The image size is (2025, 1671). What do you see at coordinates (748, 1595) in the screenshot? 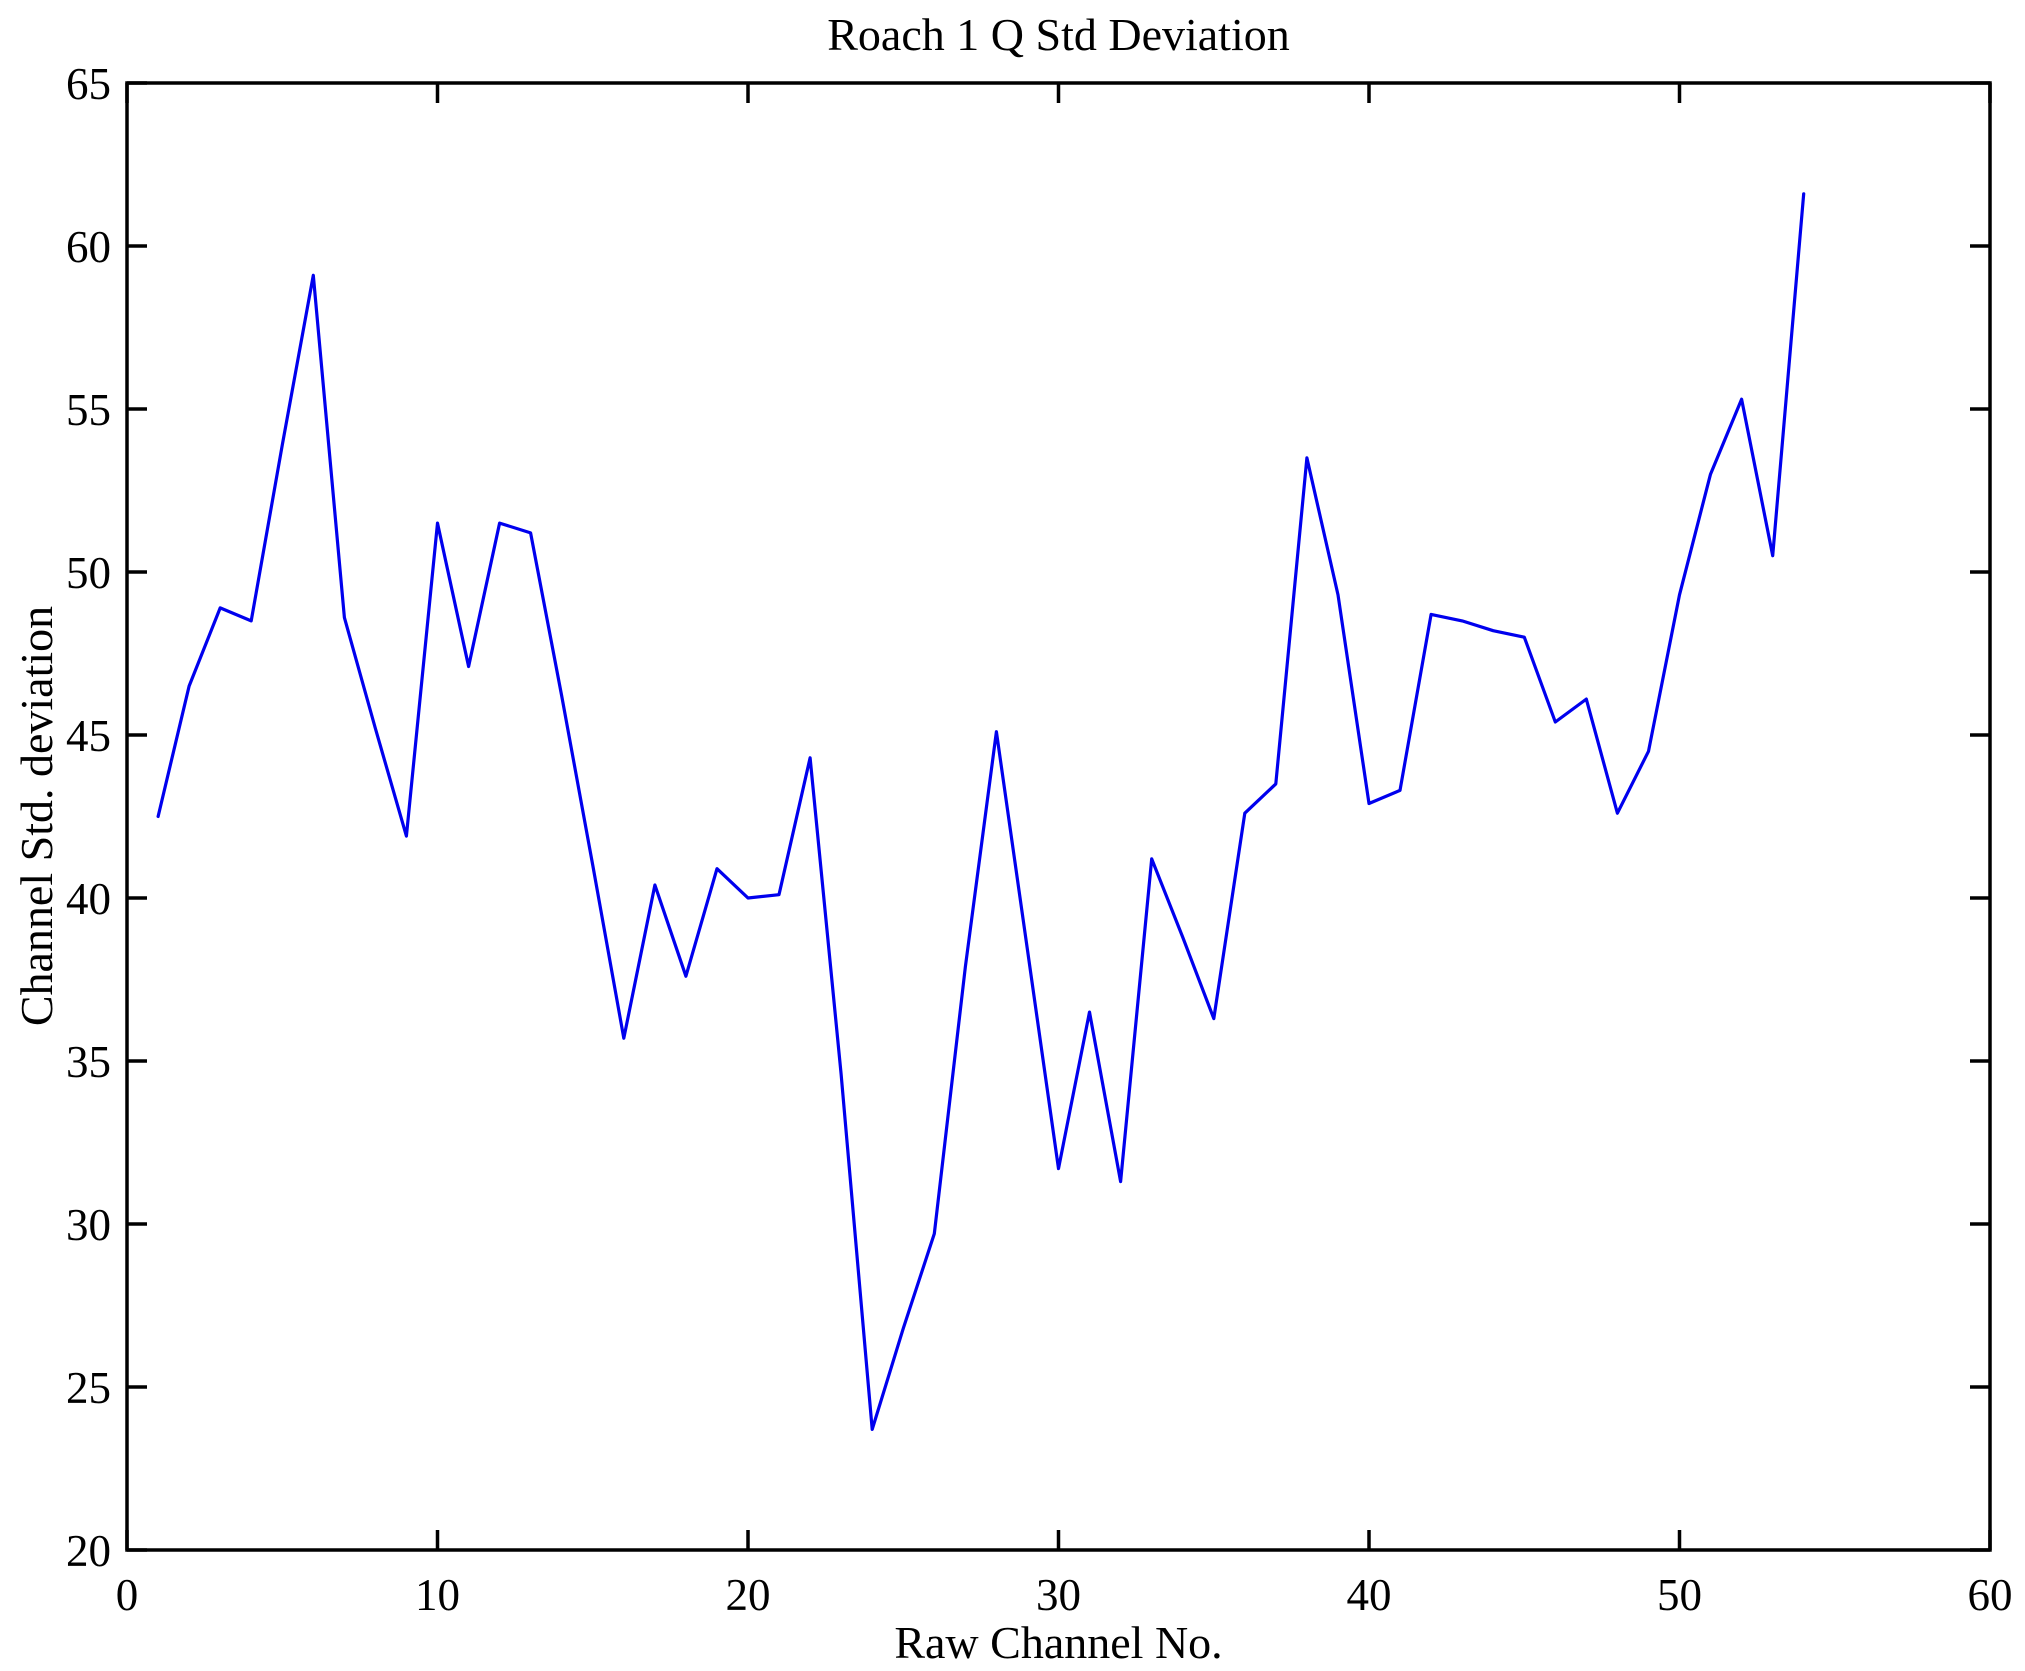
I see `x-tick-label: 20` at bounding box center [748, 1595].